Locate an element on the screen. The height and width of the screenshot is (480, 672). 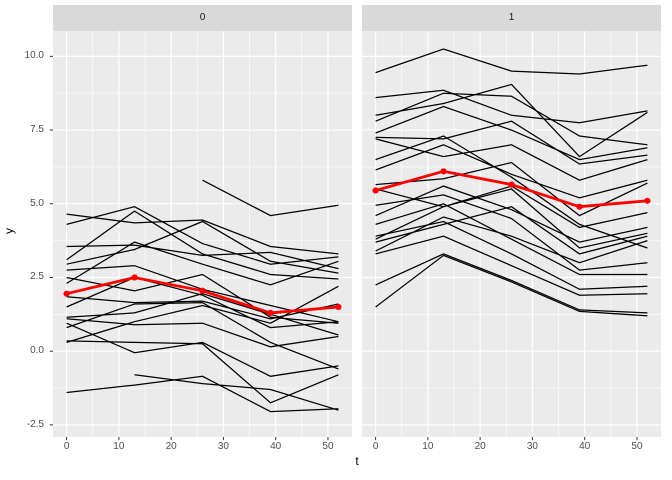
y-tick-label: 7.5 is located at coordinates (37, 130).